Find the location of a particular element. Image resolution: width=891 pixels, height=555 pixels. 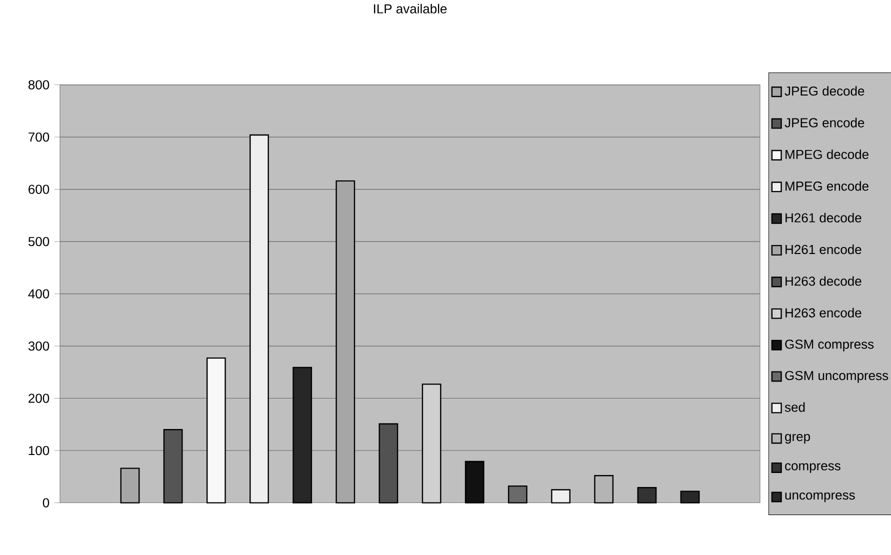

legend-label: GSM uncompress is located at coordinates (836, 376).